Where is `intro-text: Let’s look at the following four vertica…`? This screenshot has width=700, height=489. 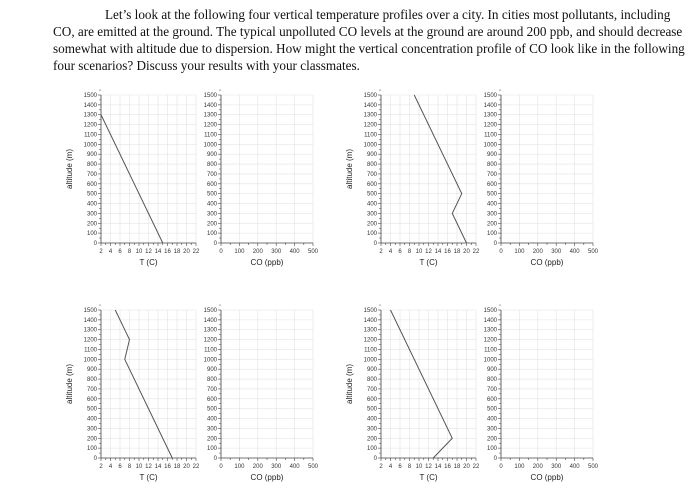 intro-text: Let’s look at the following four vertica… is located at coordinates (369, 40).